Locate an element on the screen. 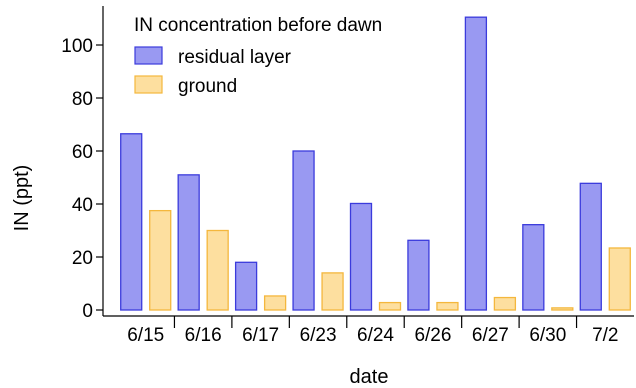 This screenshot has width=636, height=388. y-ticks: 0 20 40 60 80 100 is located at coordinates (82, 179).